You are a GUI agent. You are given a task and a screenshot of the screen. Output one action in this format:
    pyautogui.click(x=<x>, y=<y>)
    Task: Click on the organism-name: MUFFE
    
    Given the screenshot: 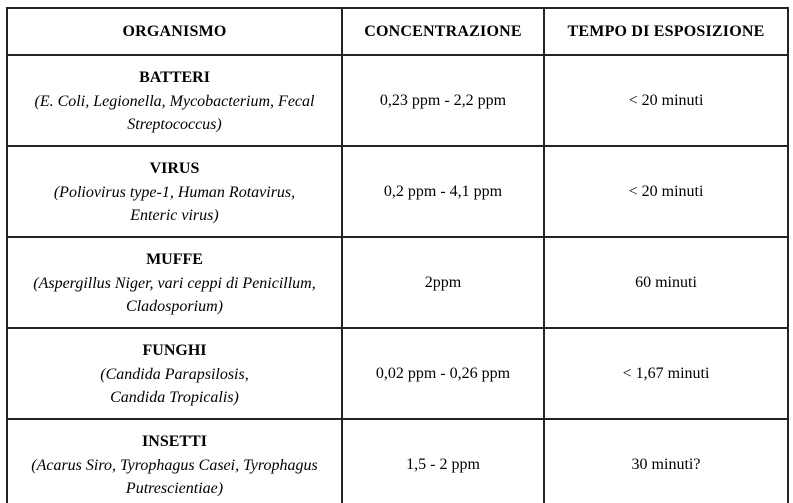 What is the action you would take?
    pyautogui.click(x=174, y=259)
    